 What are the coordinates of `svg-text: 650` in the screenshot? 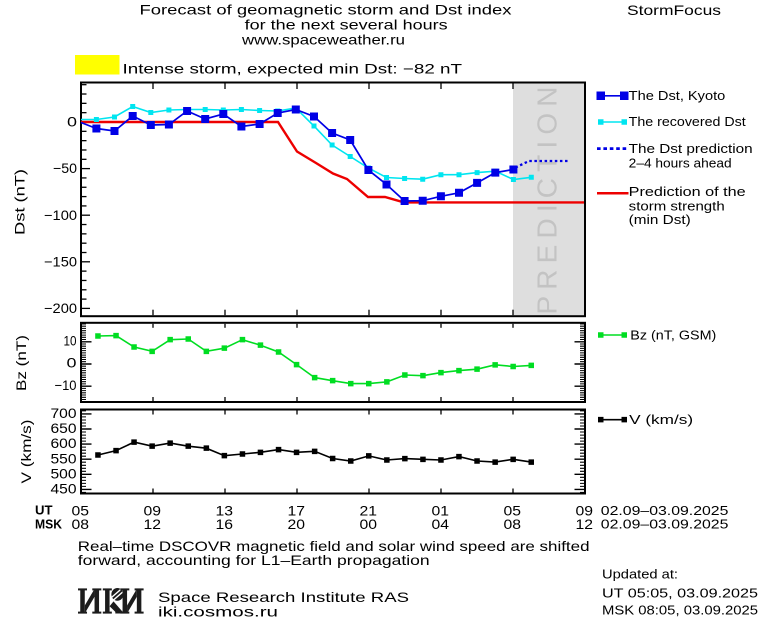 It's located at (64, 428).